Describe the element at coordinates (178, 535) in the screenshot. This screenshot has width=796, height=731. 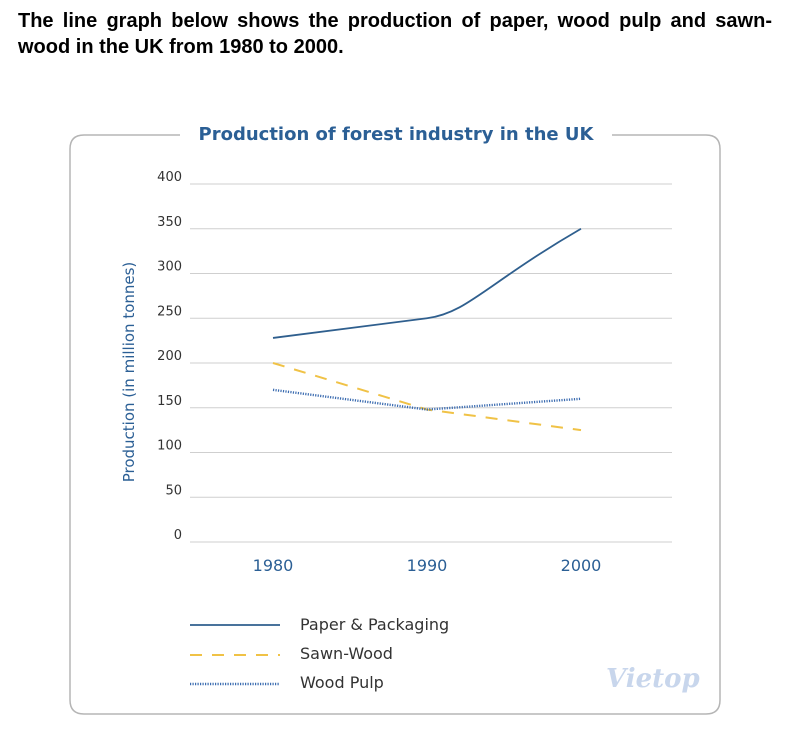
I see `y-tick-label: 0` at that location.